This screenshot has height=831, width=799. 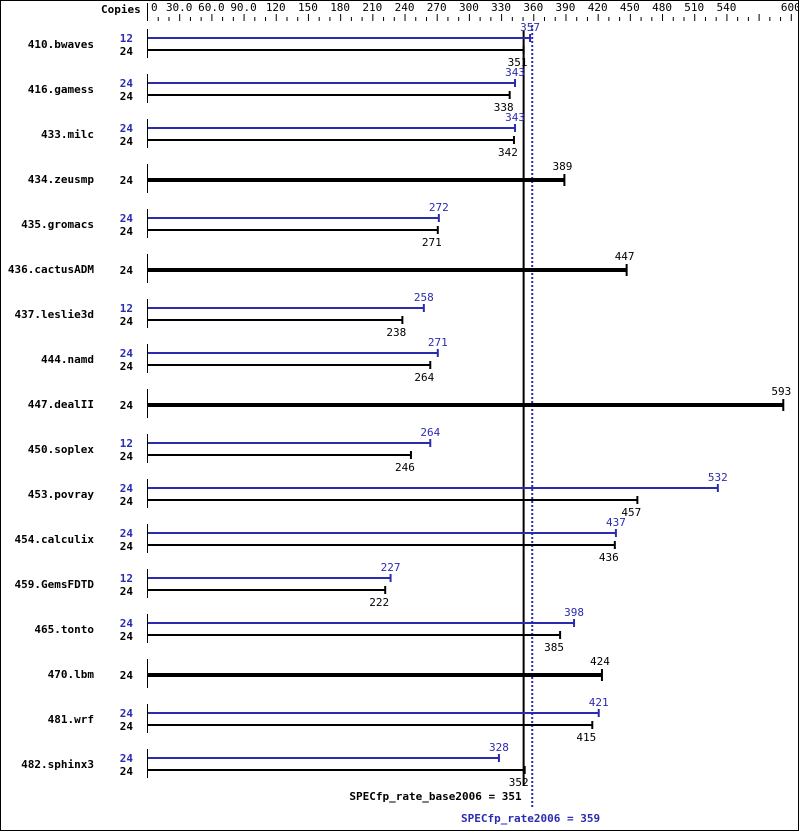 What do you see at coordinates (340, 7) in the screenshot?
I see `tick-label: 180` at bounding box center [340, 7].